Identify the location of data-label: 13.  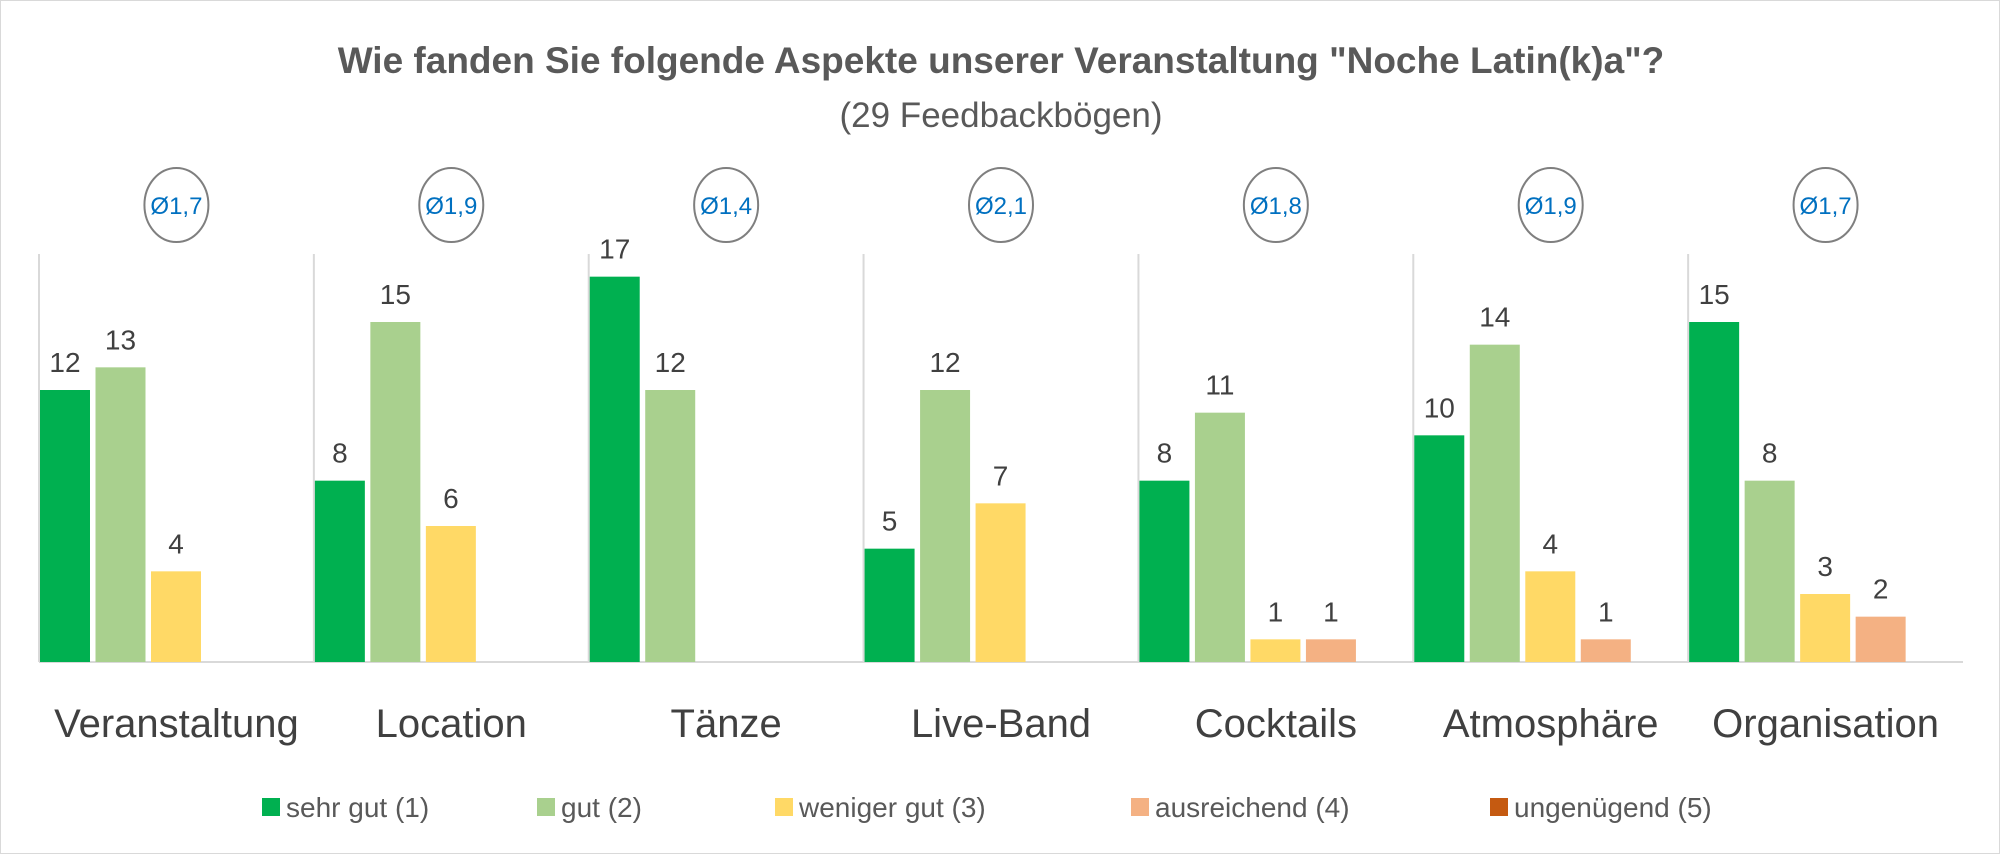
(120, 339).